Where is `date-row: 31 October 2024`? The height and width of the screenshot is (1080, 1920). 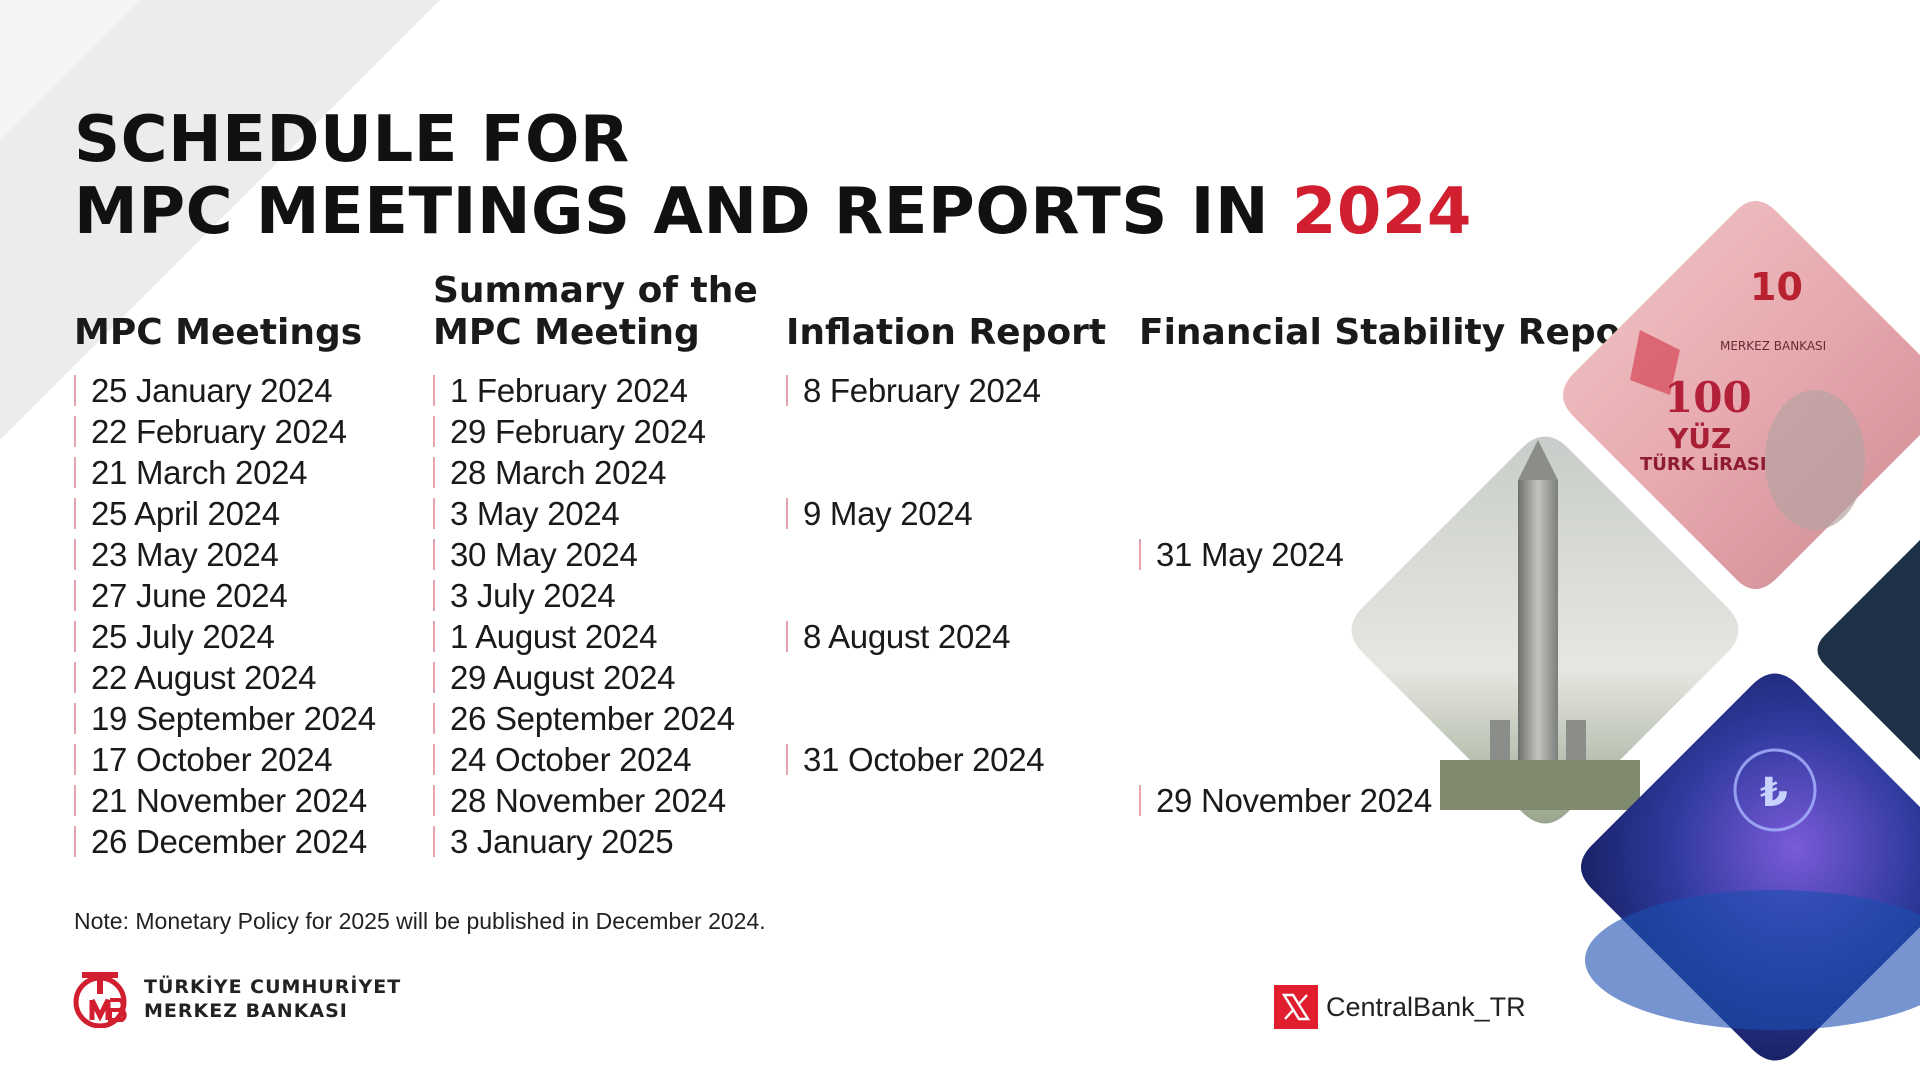
date-row: 31 October 2024 is located at coordinates (946, 759).